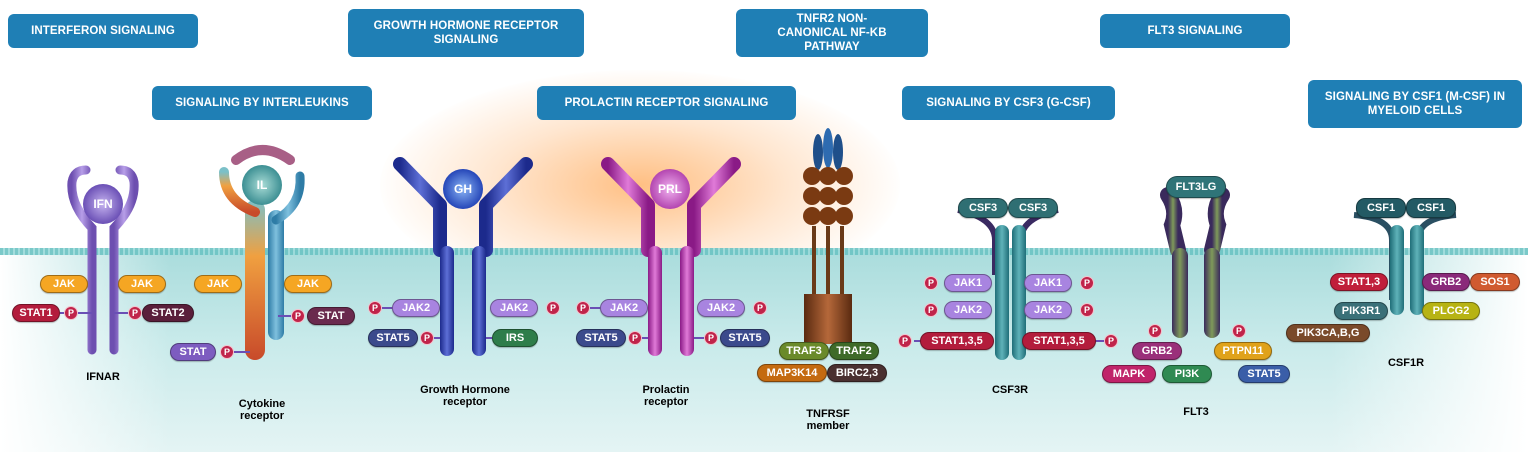  Describe the element at coordinates (1381, 208) in the screenshot. I see `csf1-ligand-left: CSF1` at that location.